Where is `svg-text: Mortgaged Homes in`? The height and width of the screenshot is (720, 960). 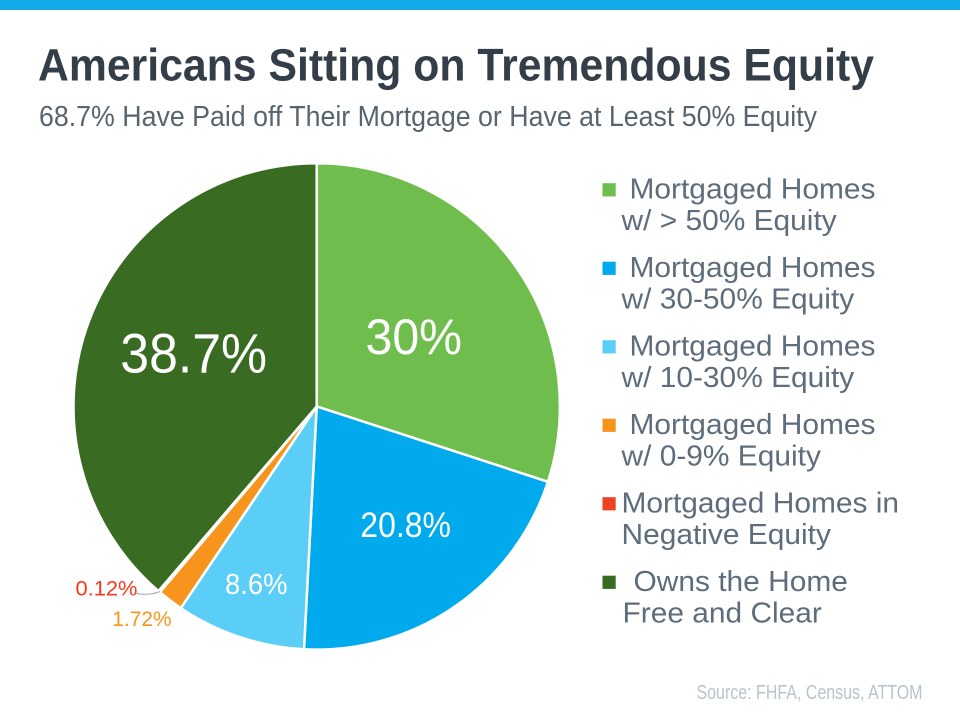 svg-text: Mortgaged Homes in is located at coordinates (761, 504).